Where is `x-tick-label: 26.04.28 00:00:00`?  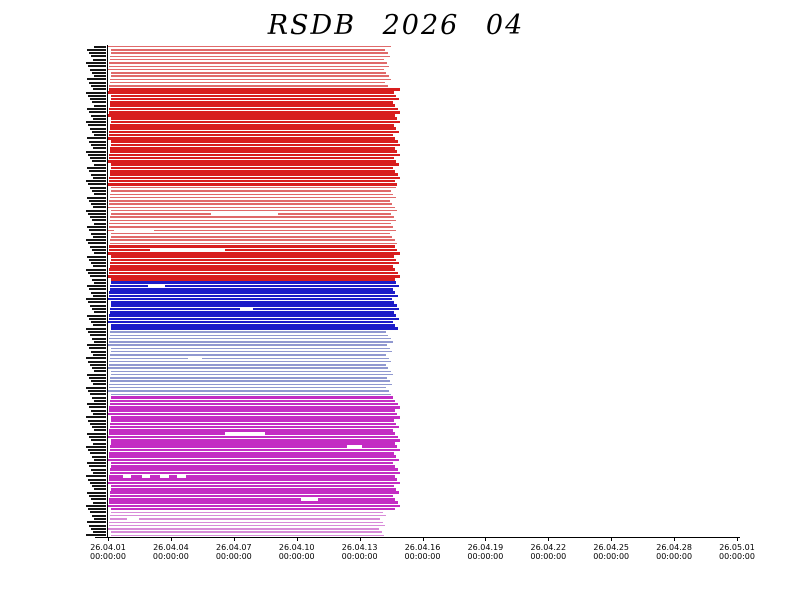 x-tick-label: 26.04.28 00:00:00 is located at coordinates (674, 552).